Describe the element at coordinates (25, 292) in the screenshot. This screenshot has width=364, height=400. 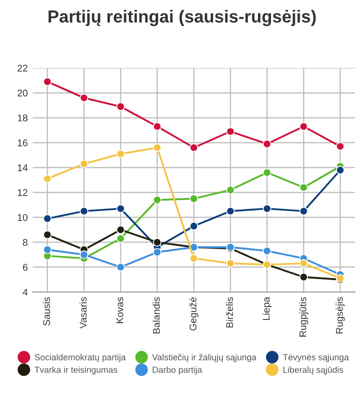
I see `y-tick-label: 4` at that location.